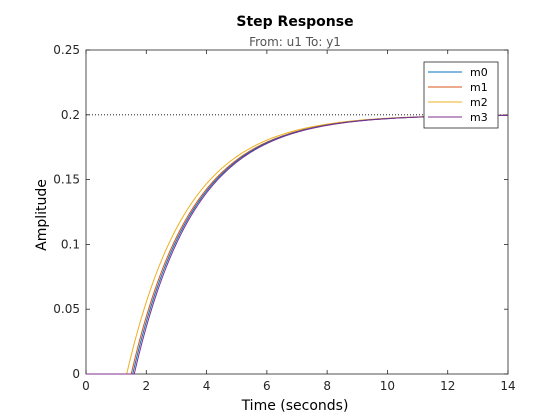  Describe the element at coordinates (146, 386) in the screenshot. I see `x-tick-label: 2` at that location.